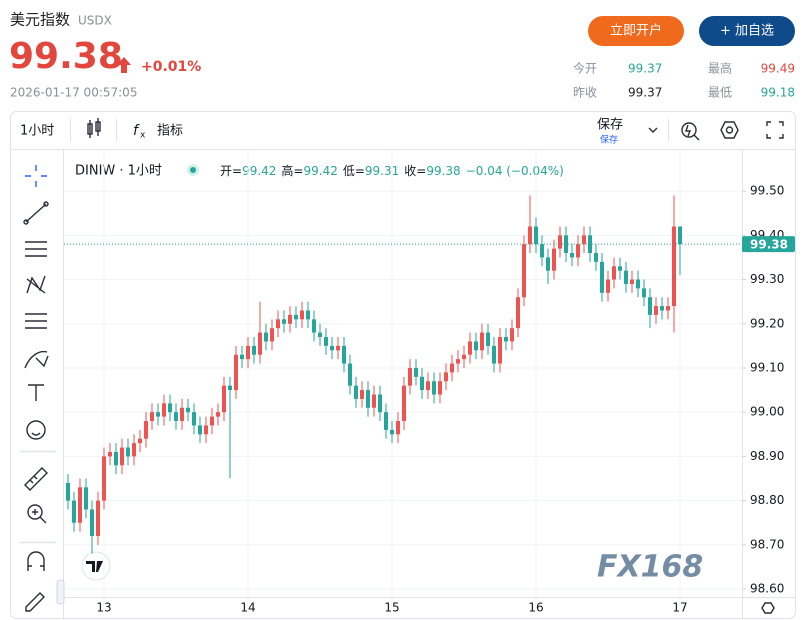 Image resolution: width=805 pixels, height=620 pixels. Describe the element at coordinates (136, 131) in the screenshot. I see `indicator-icon: f` at that location.